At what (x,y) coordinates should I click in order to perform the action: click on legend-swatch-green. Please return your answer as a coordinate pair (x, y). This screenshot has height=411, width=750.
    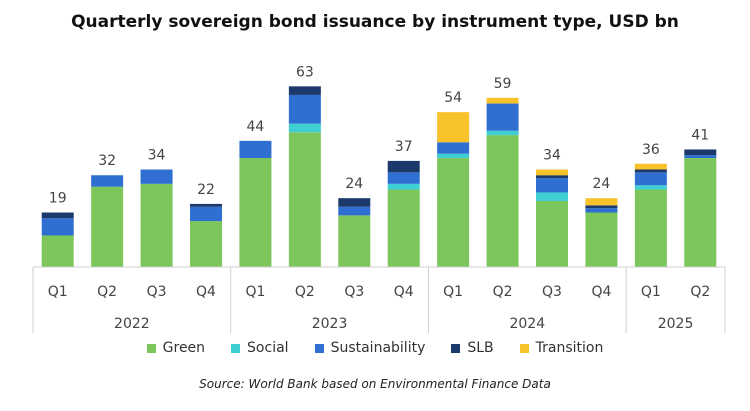
    Looking at the image, I should click on (151, 348).